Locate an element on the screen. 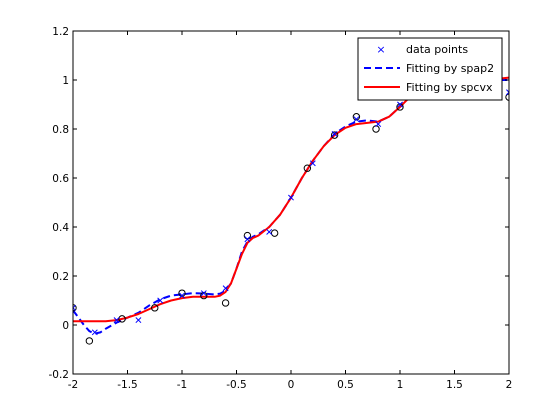 The width and height of the screenshot is (560, 420). x-tick-label: -1 is located at coordinates (182, 385).